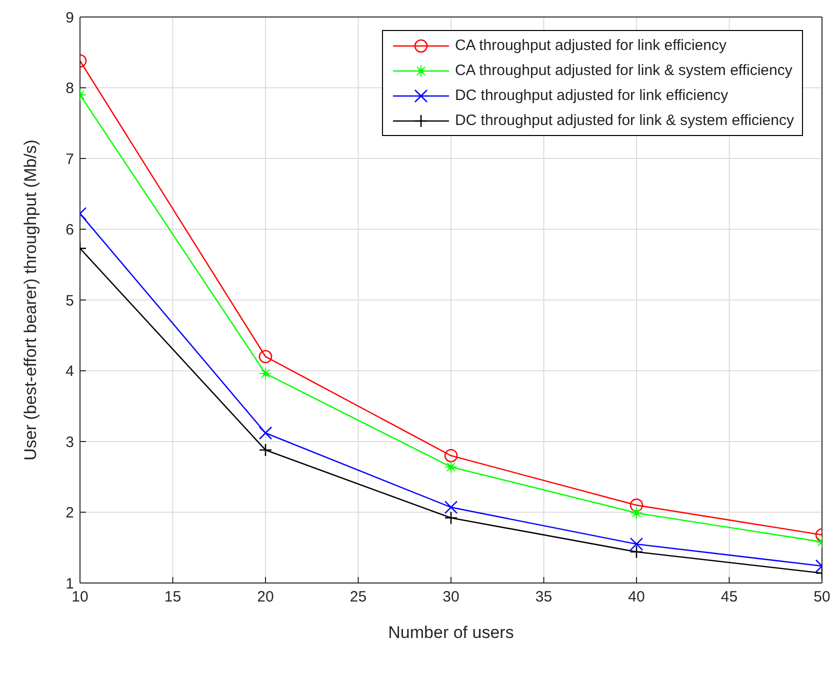 The width and height of the screenshot is (831, 675). I want to click on legend-label: DC throughput adjusted for link efficiency, so click(591, 95).